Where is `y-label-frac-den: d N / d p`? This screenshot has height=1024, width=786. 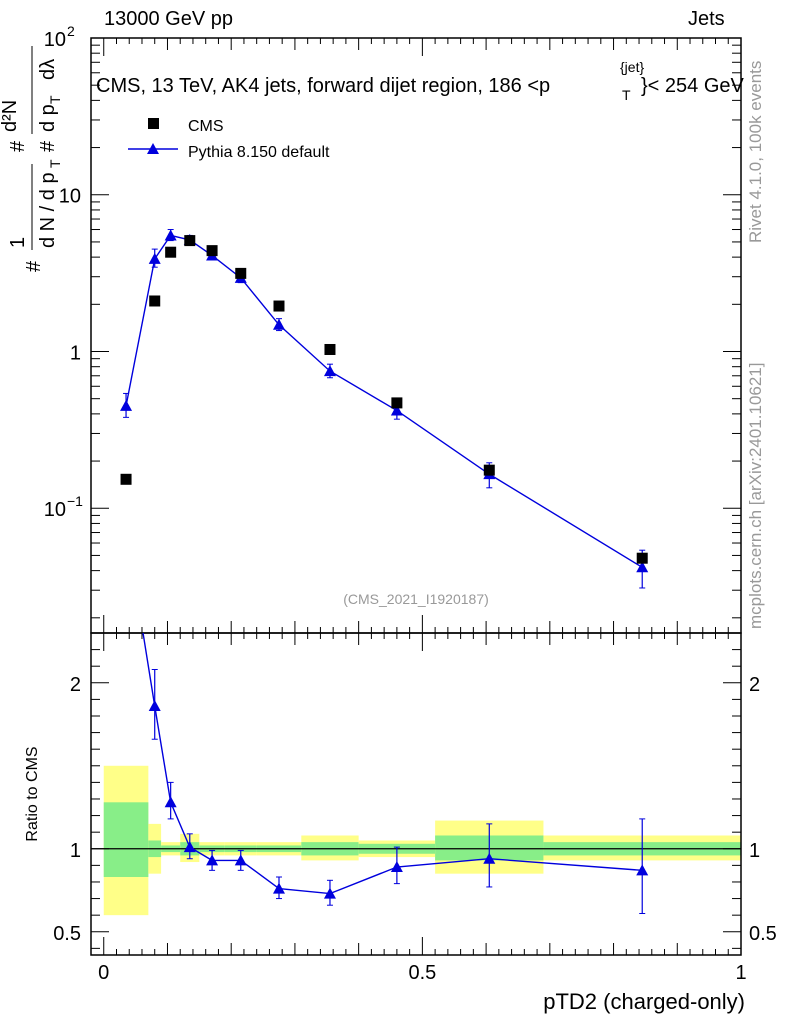
y-label-frac-den: d N / d p is located at coordinates (48, 210).